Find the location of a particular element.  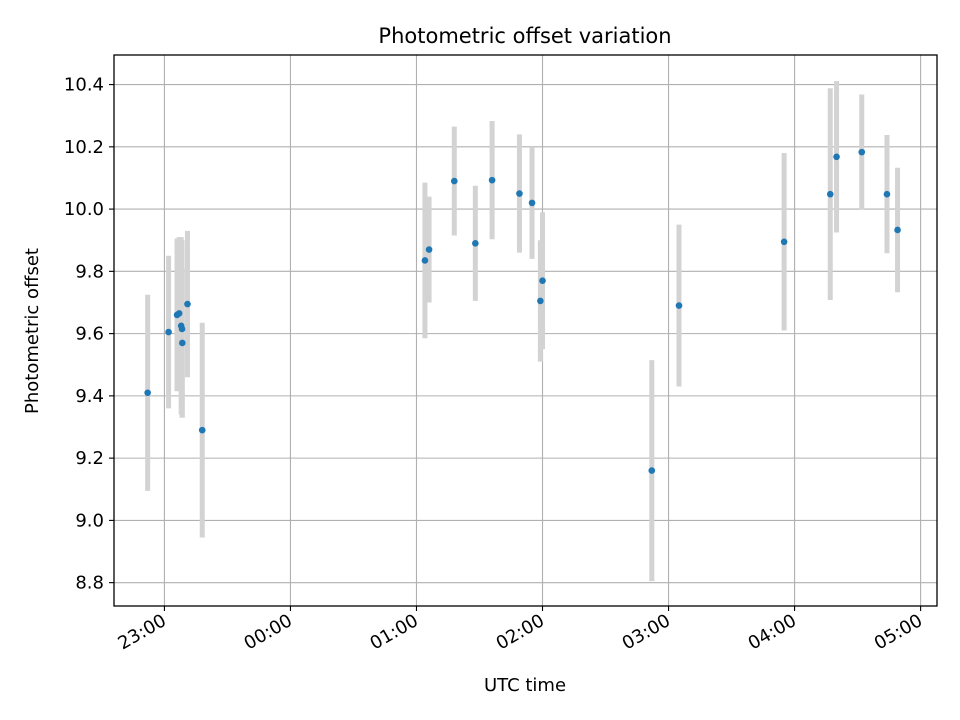

y-tick-label: 8.8 is located at coordinates (89, 583).